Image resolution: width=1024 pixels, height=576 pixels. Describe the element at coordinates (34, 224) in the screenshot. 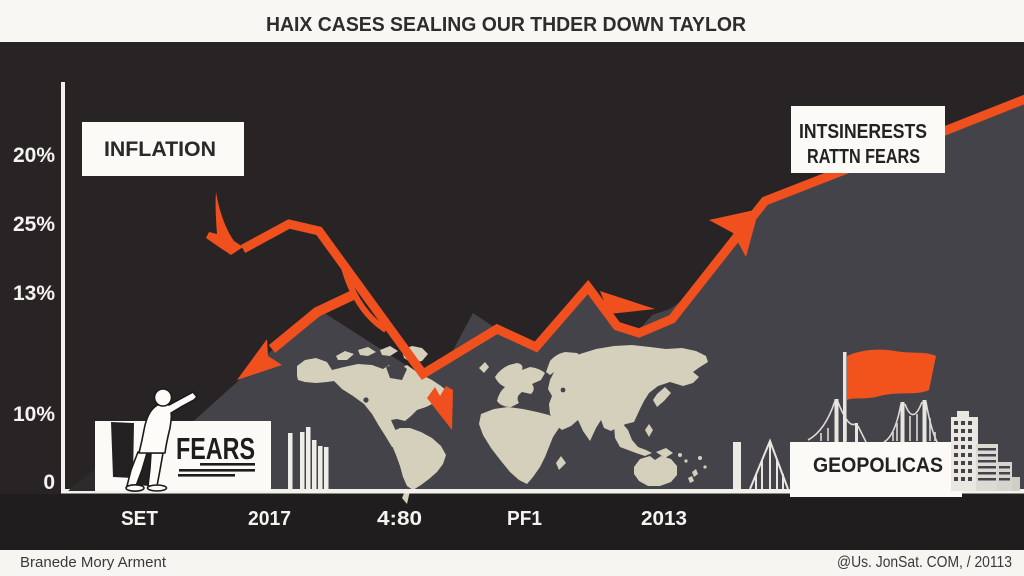

I see `svg-text: 25%` at that location.